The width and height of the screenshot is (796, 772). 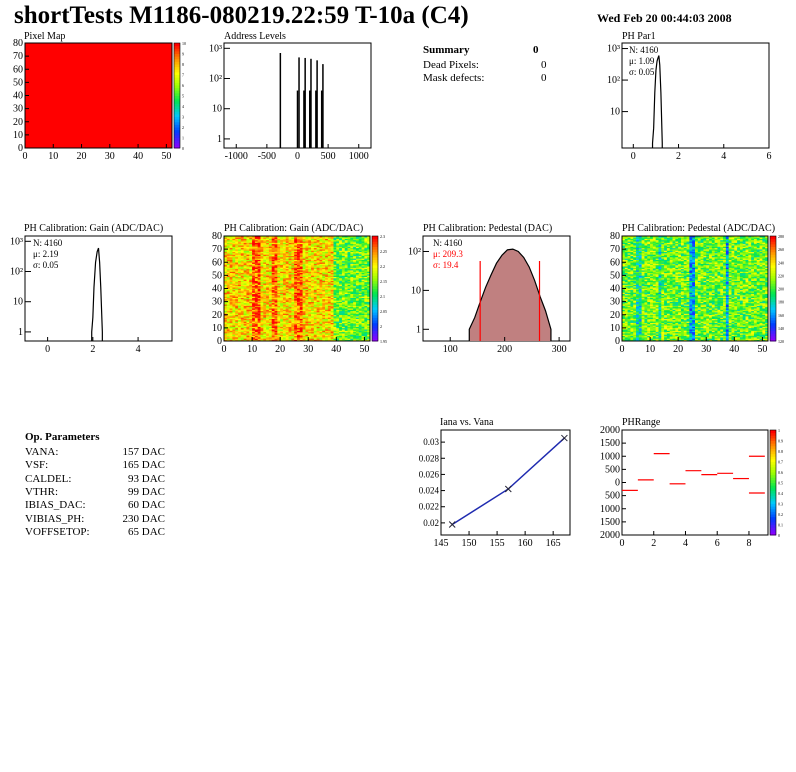 What do you see at coordinates (375, 316) in the screenshot?
I see `ph-gain-map-colorbar-cell` at bounding box center [375, 316].